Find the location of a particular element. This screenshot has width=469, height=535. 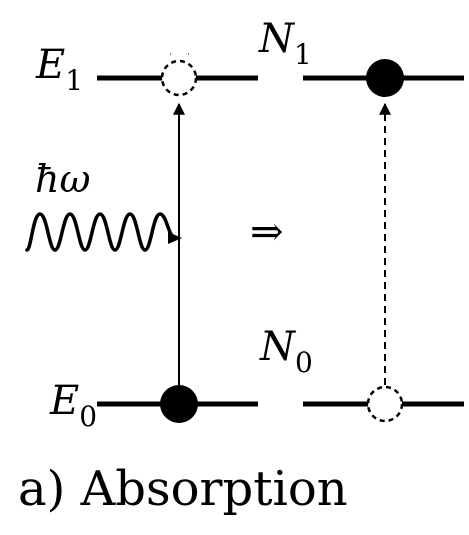

label-e0: E0 is located at coordinates (73, 405).